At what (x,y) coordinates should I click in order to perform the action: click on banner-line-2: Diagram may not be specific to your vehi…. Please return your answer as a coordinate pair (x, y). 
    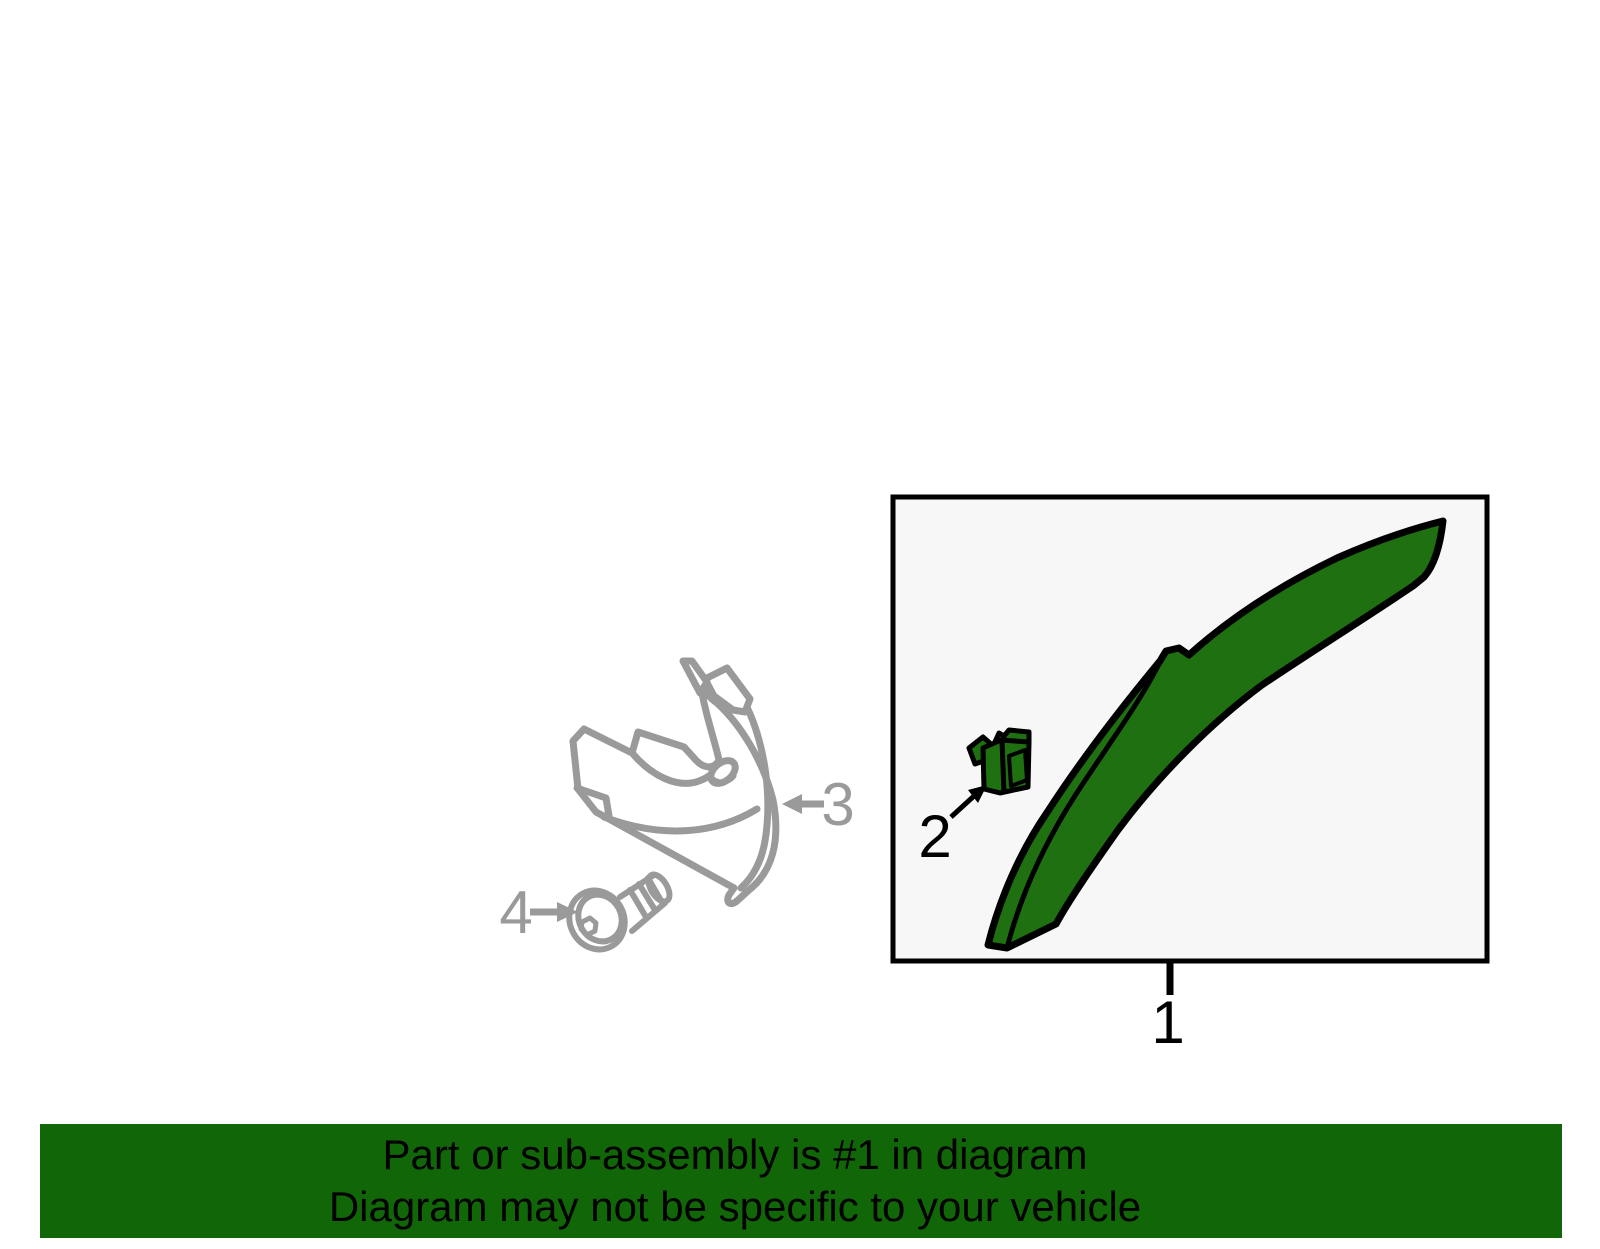
    Looking at the image, I should click on (735, 1206).